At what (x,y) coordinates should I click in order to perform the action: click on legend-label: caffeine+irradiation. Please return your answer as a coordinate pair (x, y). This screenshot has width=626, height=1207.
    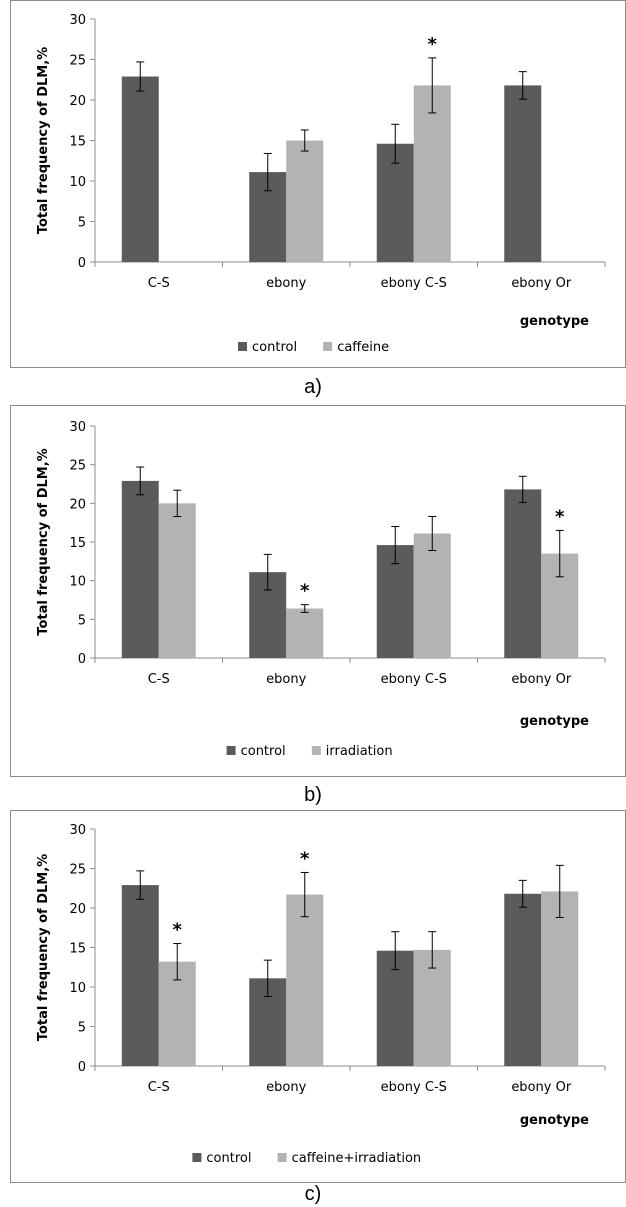
    Looking at the image, I should click on (357, 1158).